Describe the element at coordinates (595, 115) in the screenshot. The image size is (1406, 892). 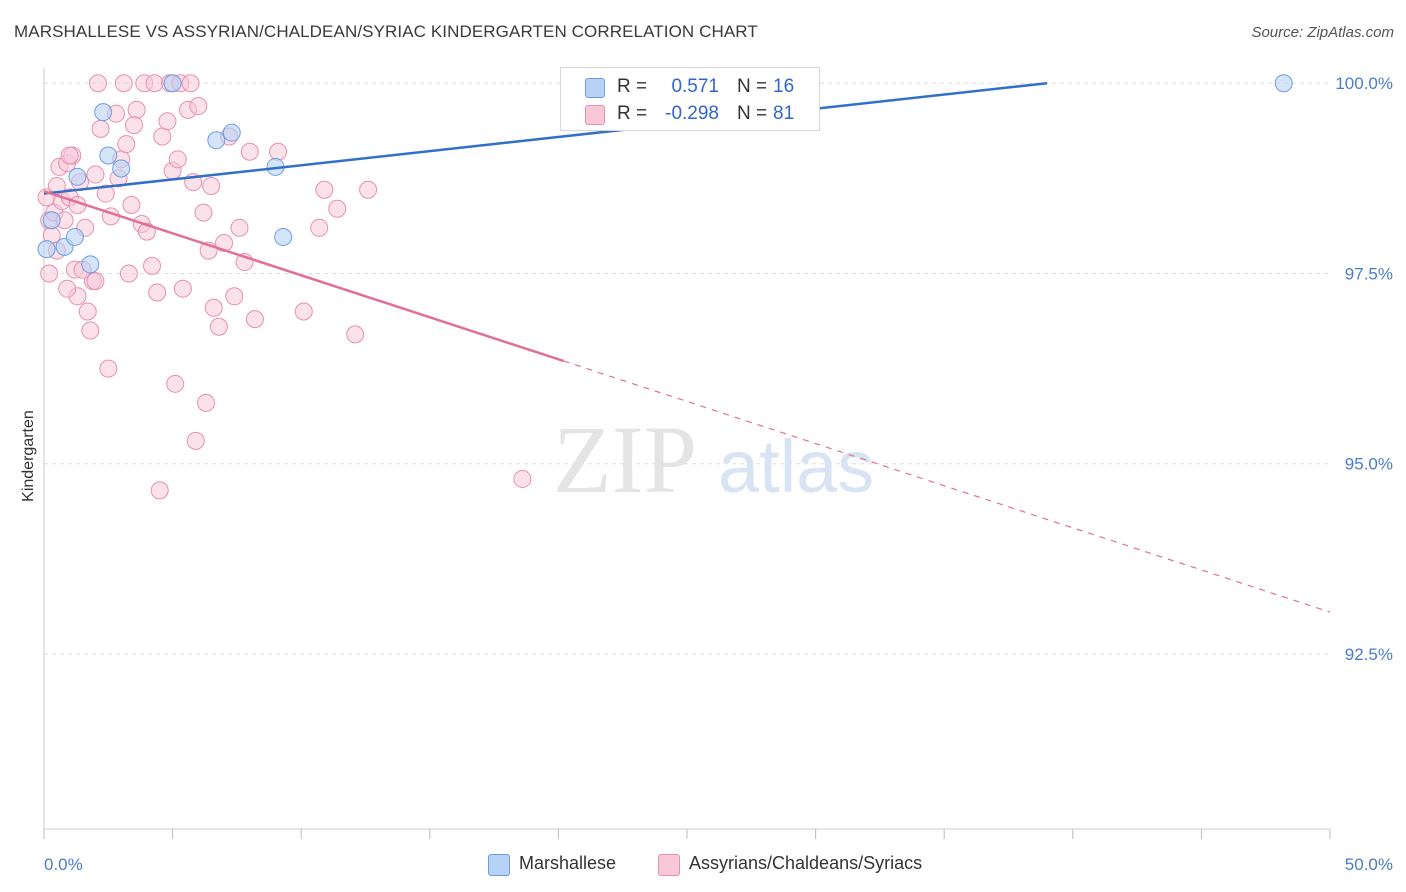
I see `legend-swatch-pink` at that location.